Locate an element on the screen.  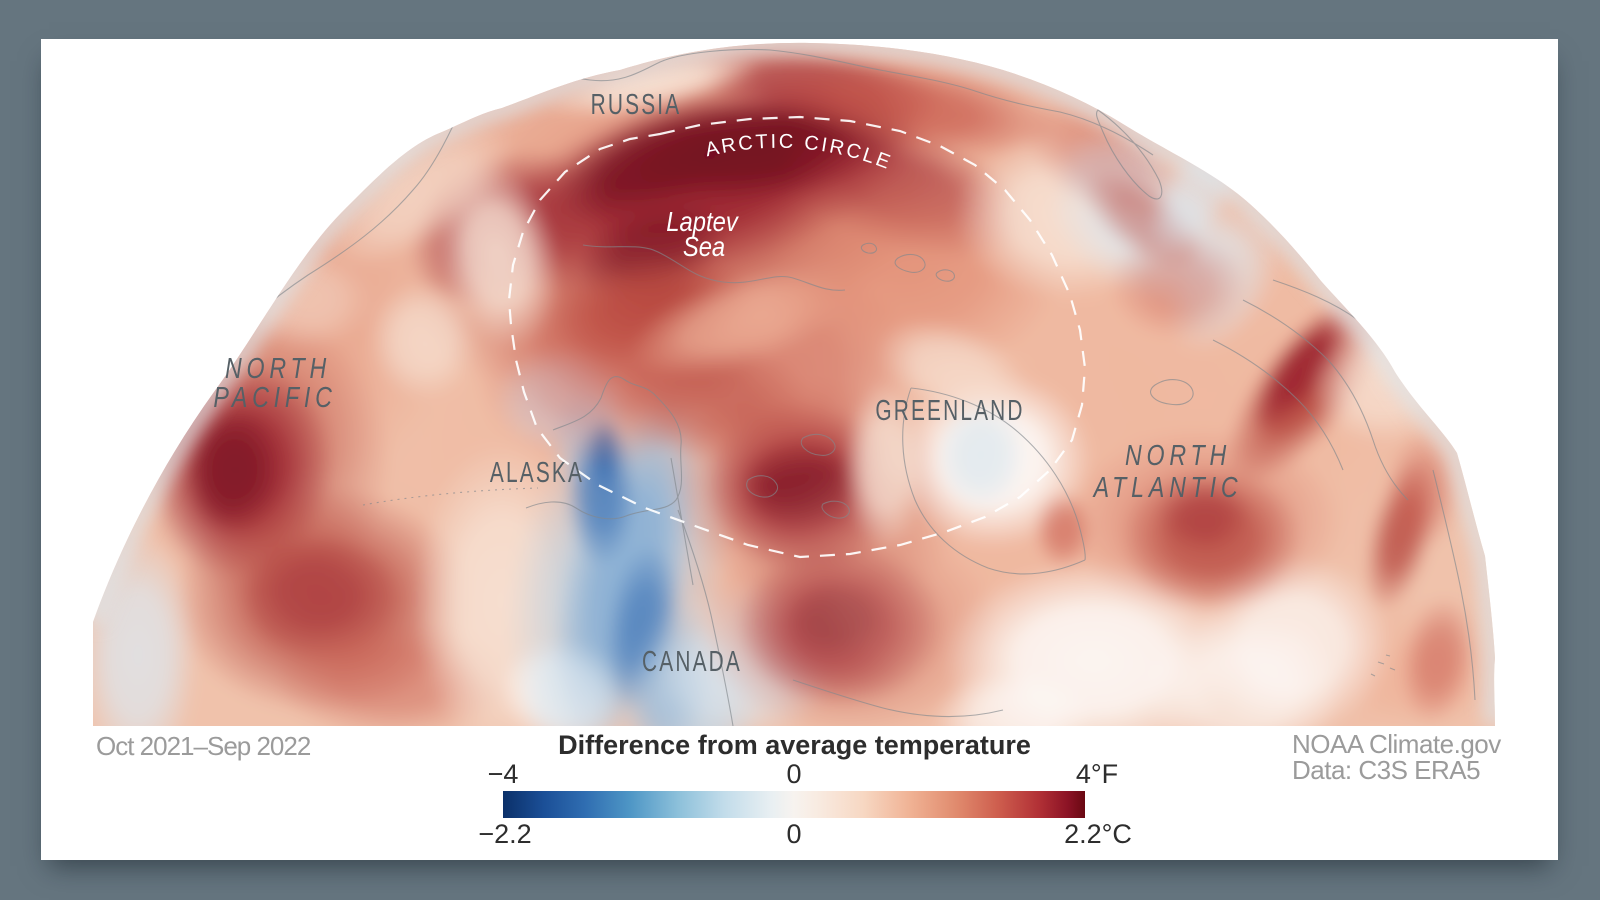
svg-text: Laptev is located at coordinates (702, 221).